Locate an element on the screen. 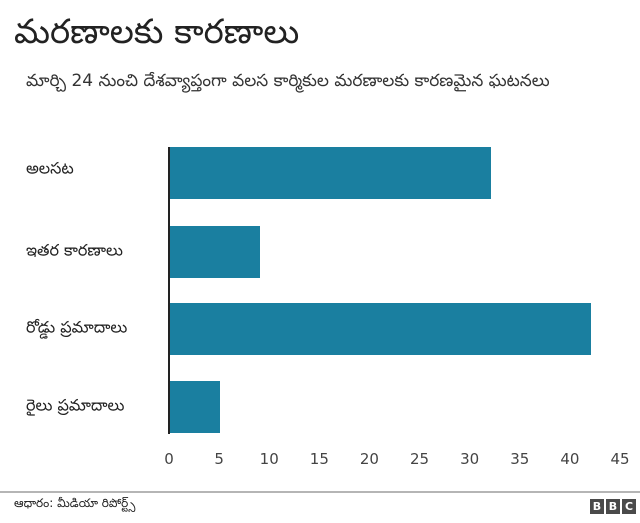 The image size is (640, 523). x-tick-label: 20 is located at coordinates (369, 459).